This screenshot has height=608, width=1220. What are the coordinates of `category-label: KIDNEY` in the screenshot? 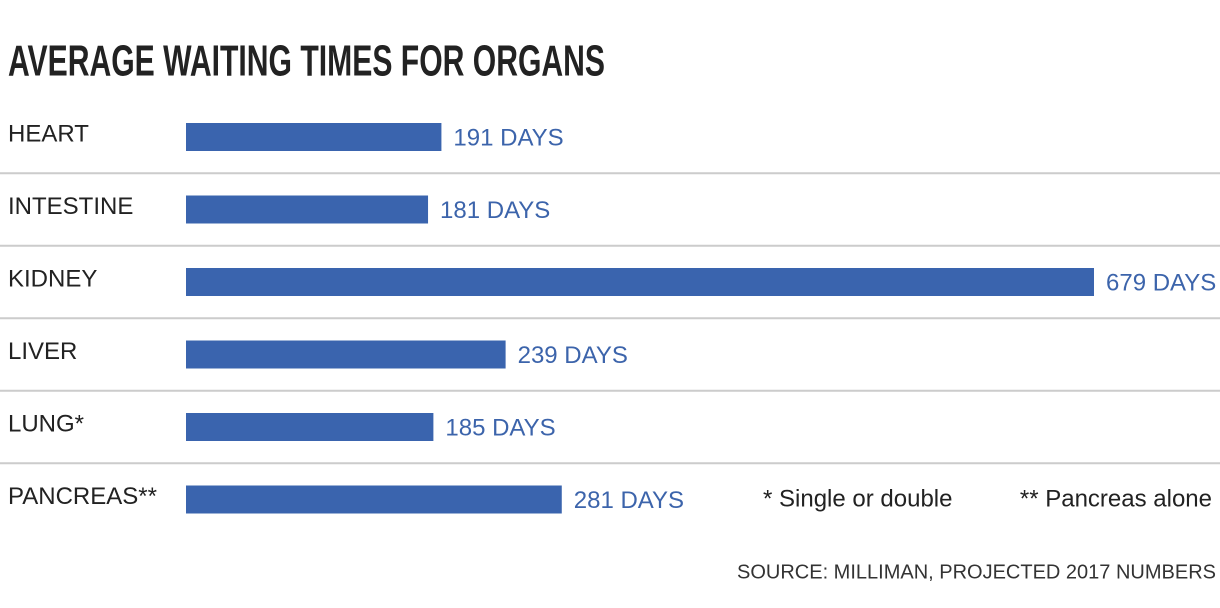 It's located at (52, 278).